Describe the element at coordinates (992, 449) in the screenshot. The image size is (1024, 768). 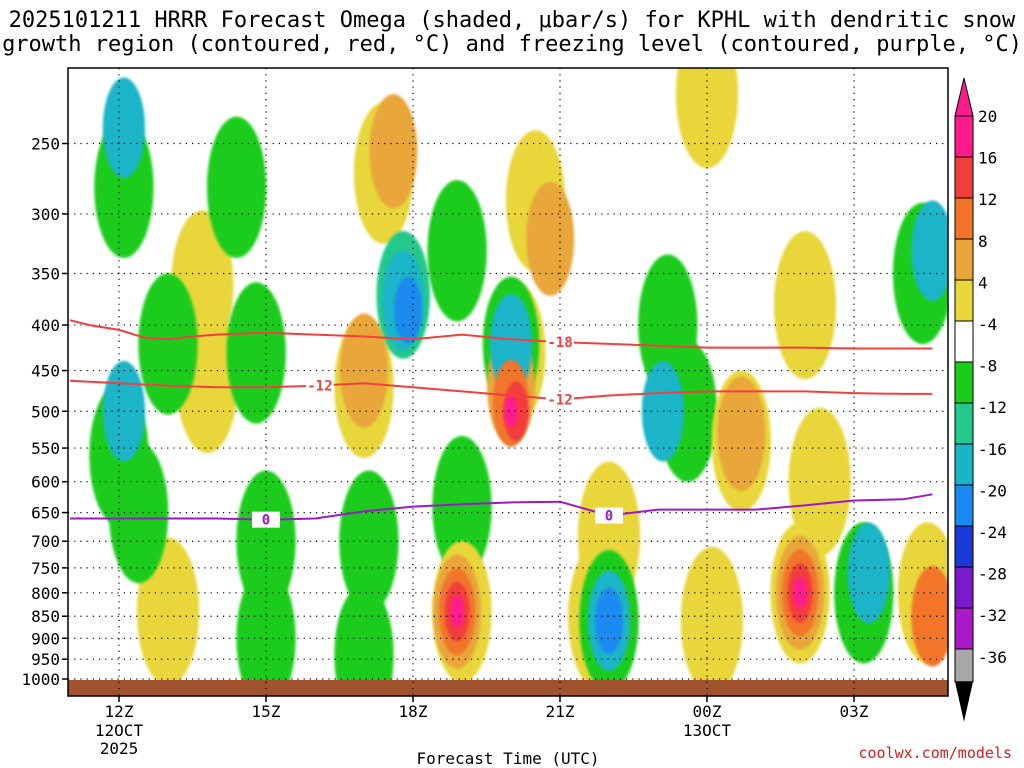
I see `colorbar-label-8: -16` at that location.